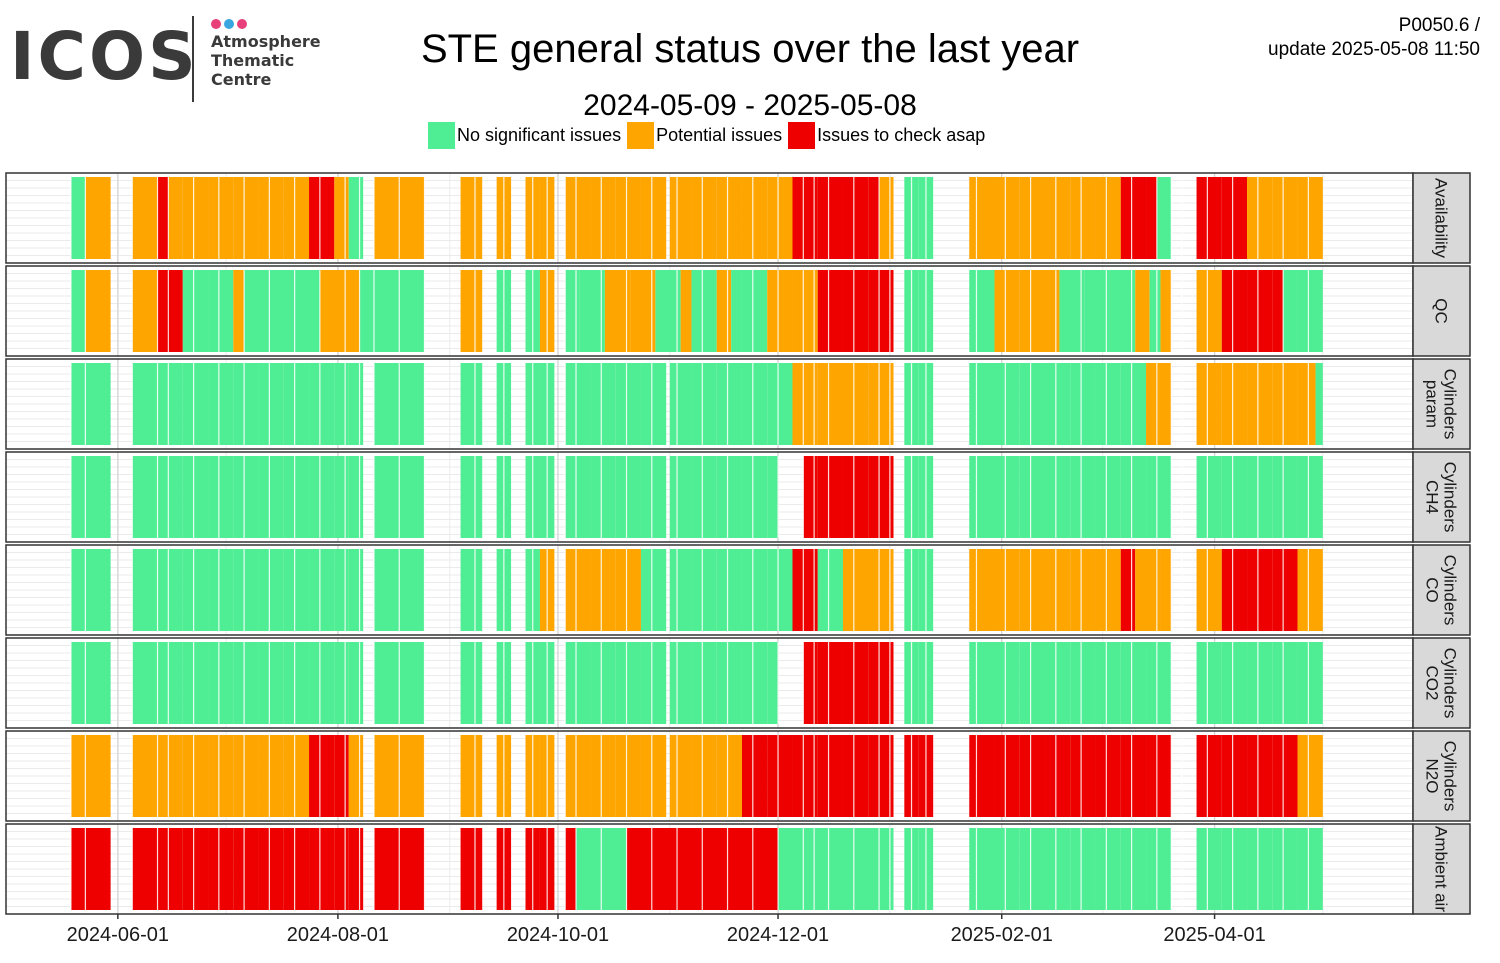 The height and width of the screenshot is (963, 1500). I want to click on facet-panel: CylindersCO2, so click(738, 683).